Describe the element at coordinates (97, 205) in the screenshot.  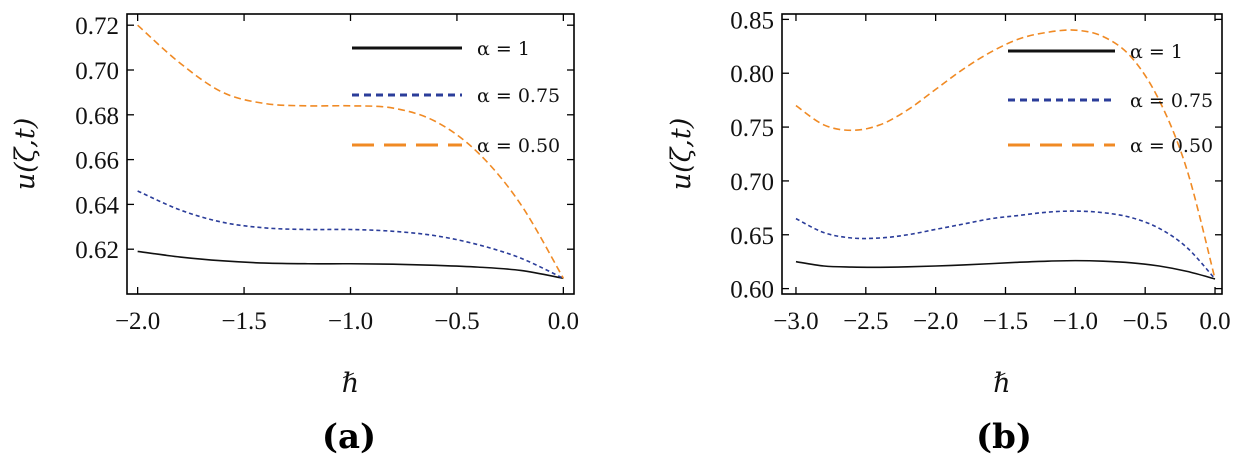
I see `y-tick-label: 0.64` at that location.